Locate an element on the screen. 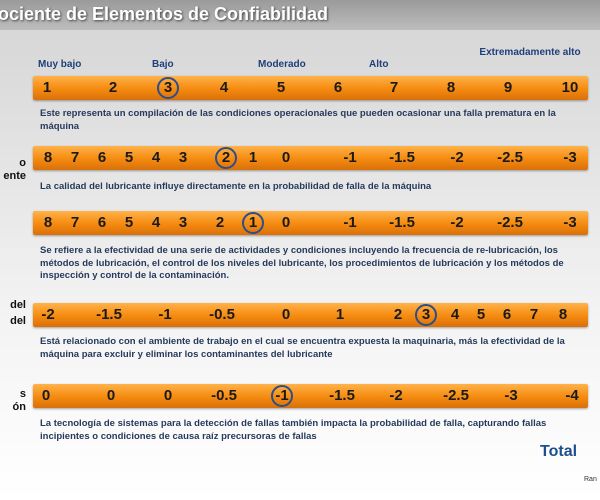  left-label-2: ente is located at coordinates (14, 176).